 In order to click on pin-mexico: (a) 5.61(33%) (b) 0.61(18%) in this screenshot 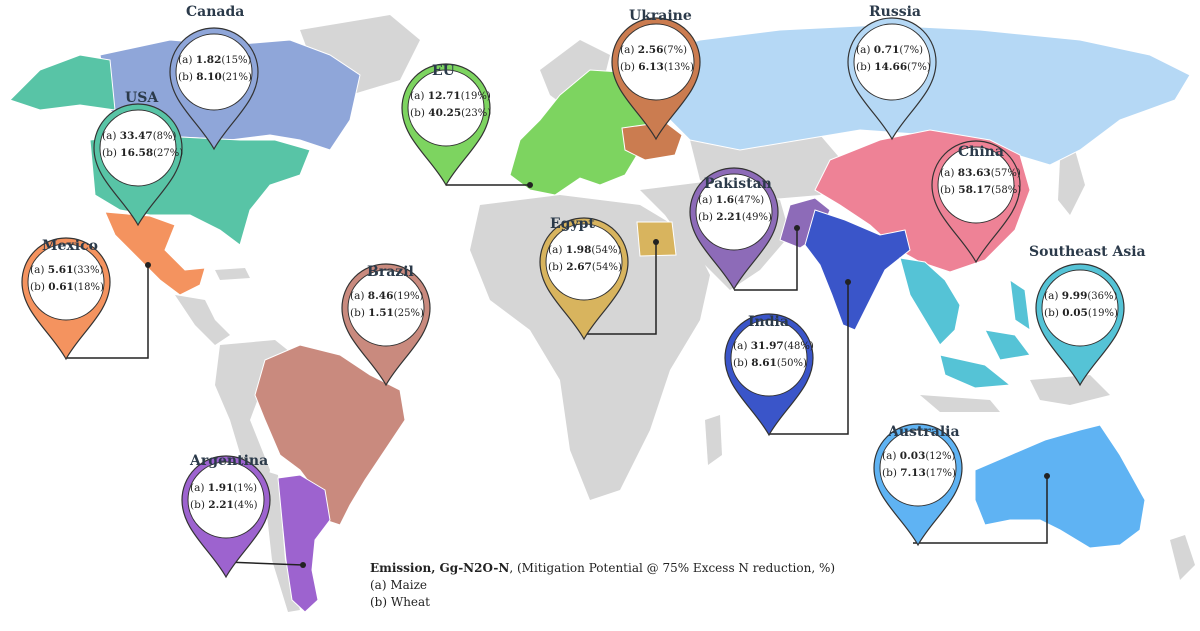, I will do `click(66, 297)`.